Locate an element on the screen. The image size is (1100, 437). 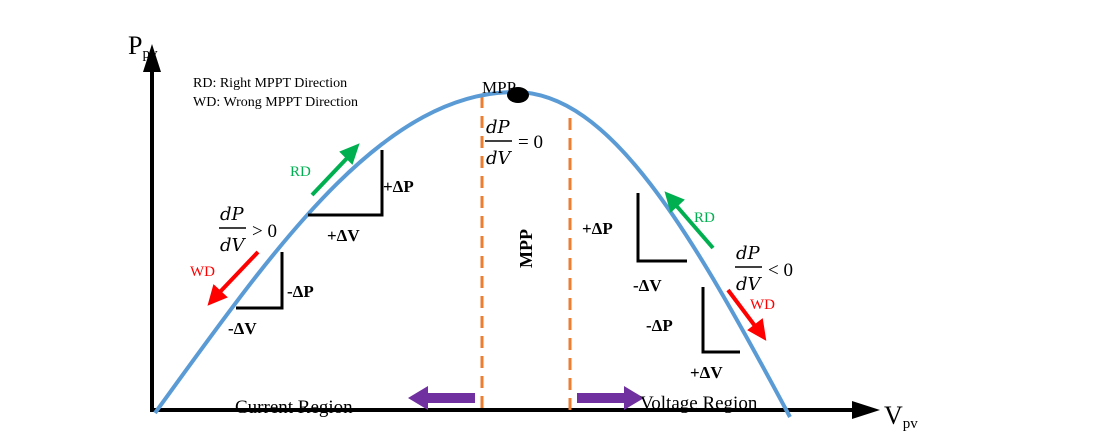
left-plus-dp: +ΔP is located at coordinates (398, 186).